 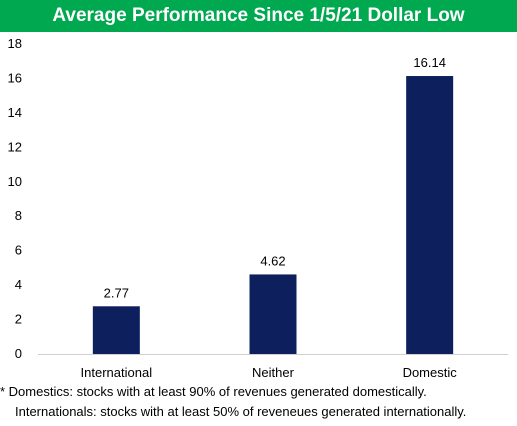 What do you see at coordinates (117, 372) in the screenshot?
I see `x-tick-label-international: International` at bounding box center [117, 372].